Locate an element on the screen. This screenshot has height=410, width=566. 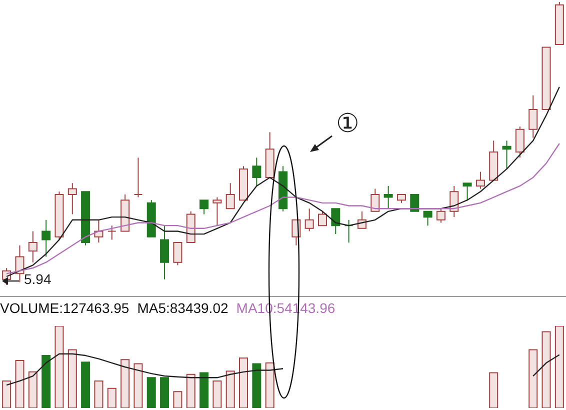
text: MA5:83439.02 is located at coordinates (182, 308).